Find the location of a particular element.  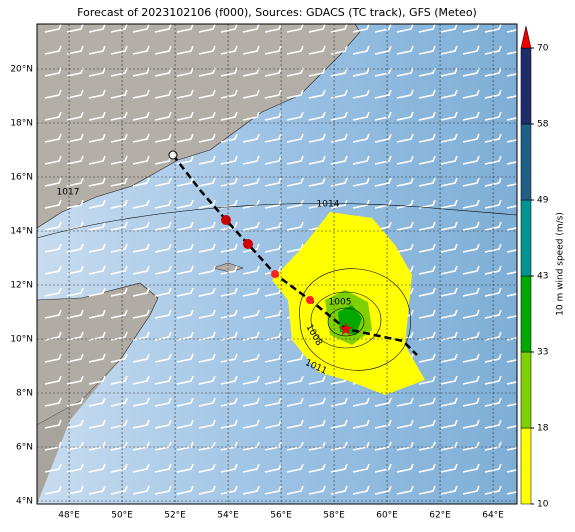

colorbar-tick-label: 18 is located at coordinates (543, 429).